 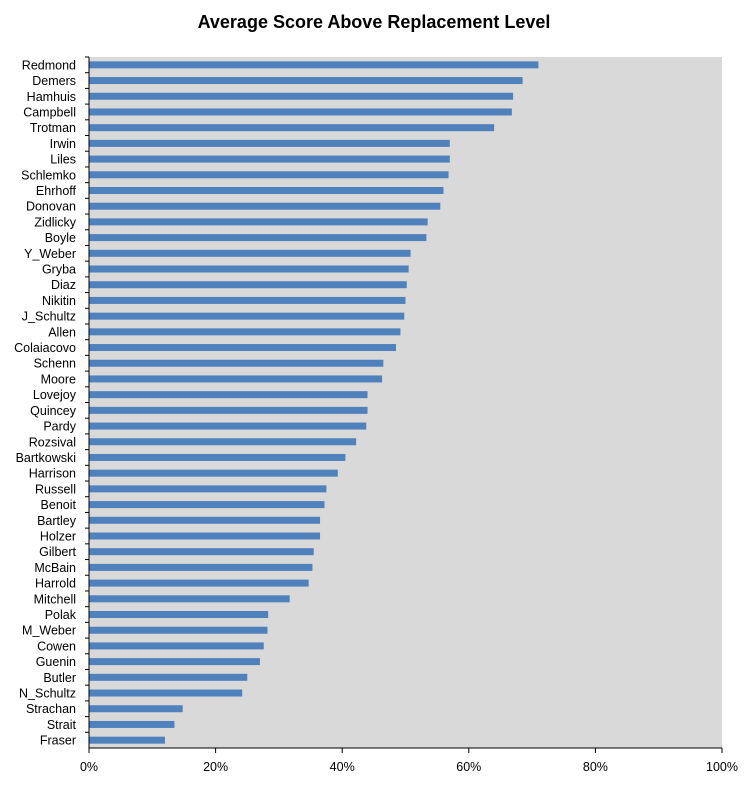 I want to click on category-label: Butler, so click(x=59, y=678).